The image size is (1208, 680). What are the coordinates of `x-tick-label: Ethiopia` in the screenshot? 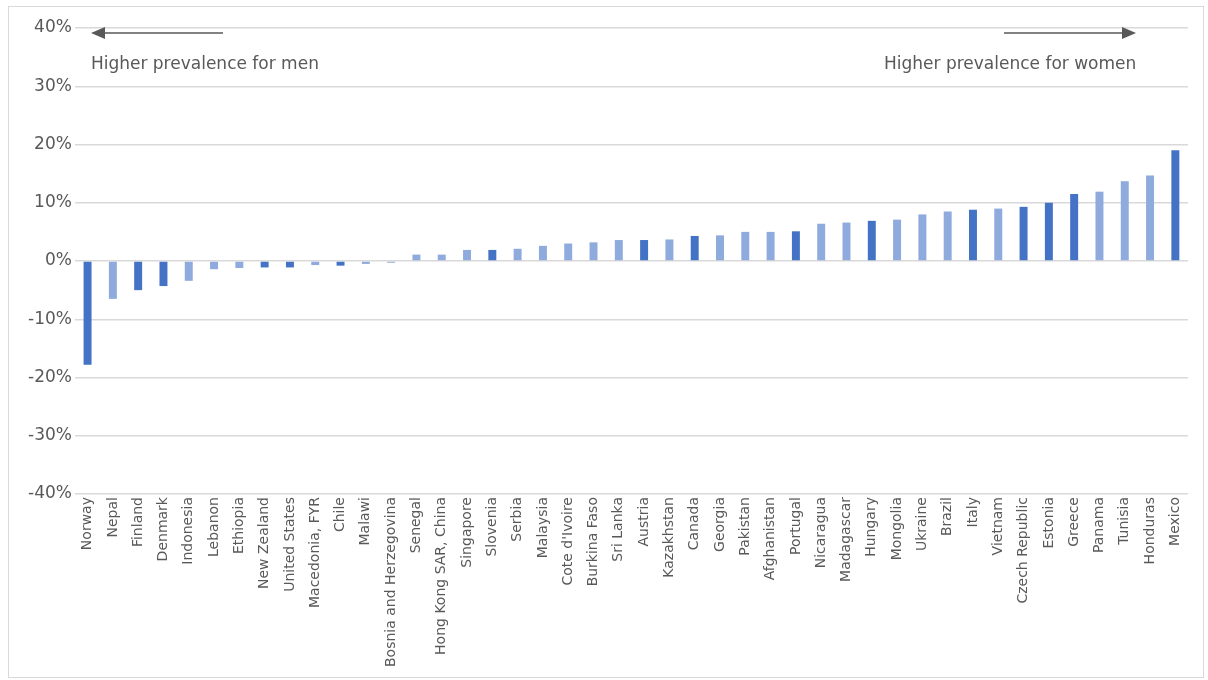 It's located at (237, 526).